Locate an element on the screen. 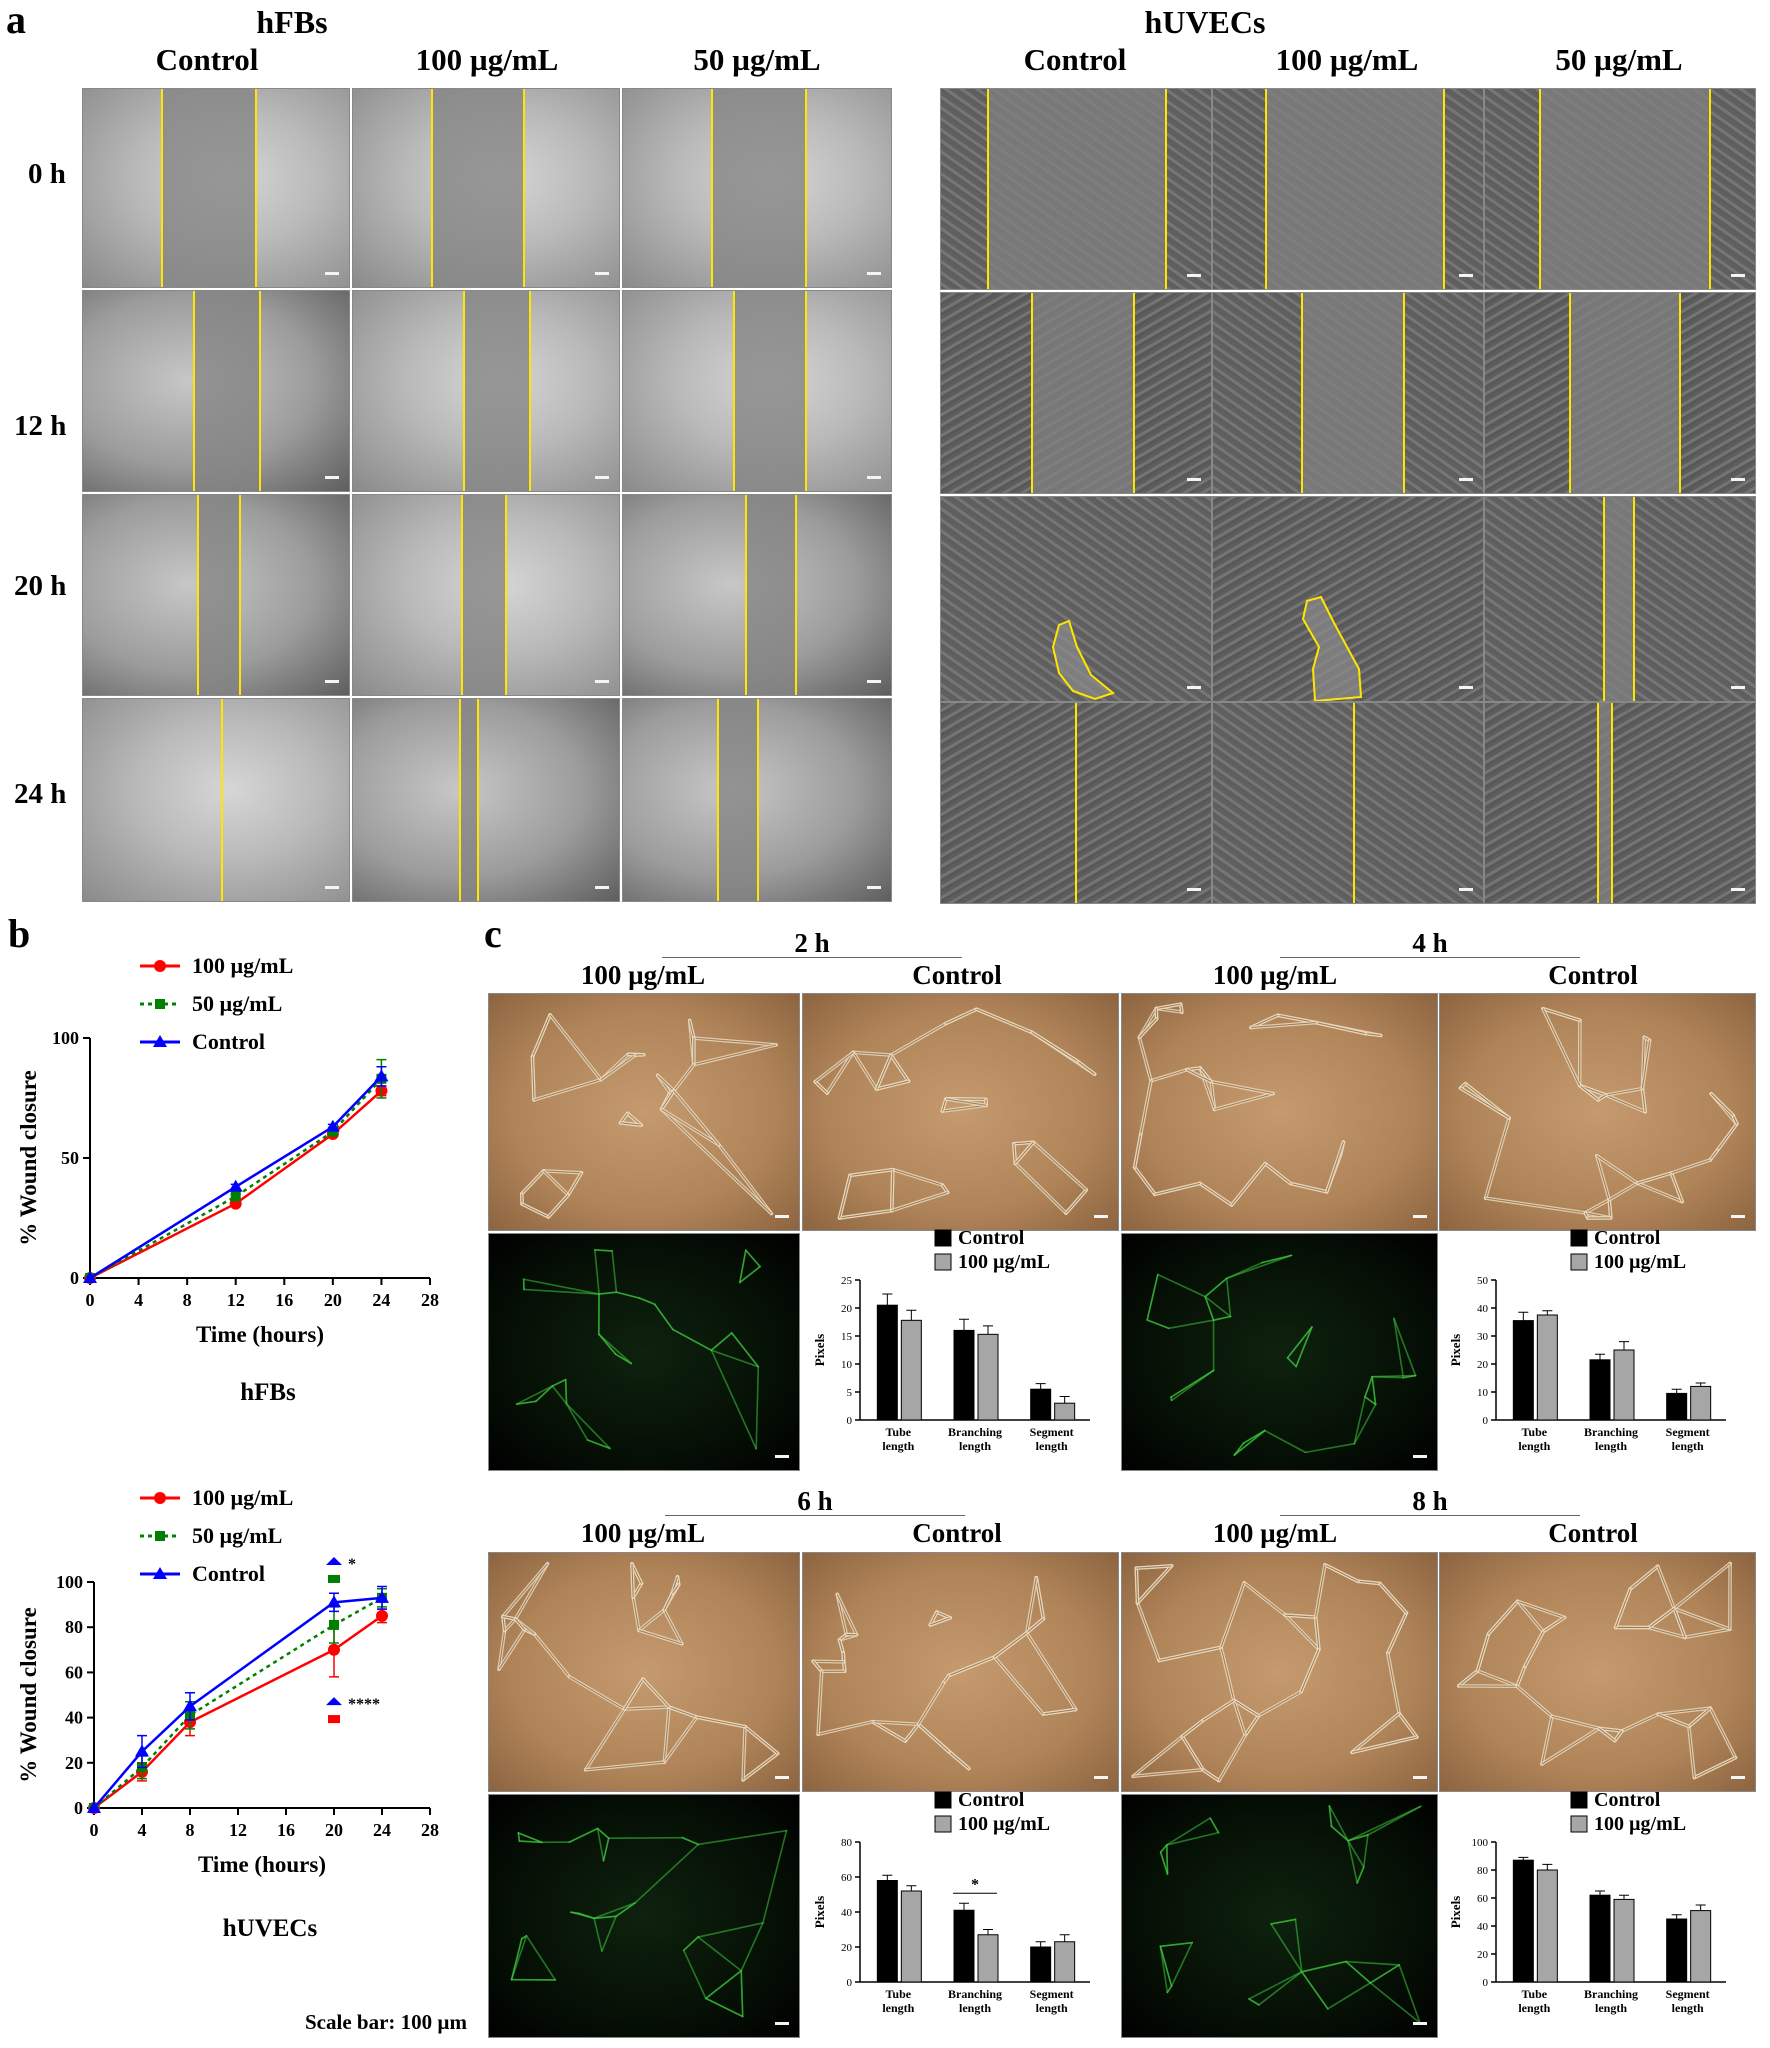 This screenshot has height=2048, width=1770. bar4h-legend-swatch is located at coordinates (1579, 1238).